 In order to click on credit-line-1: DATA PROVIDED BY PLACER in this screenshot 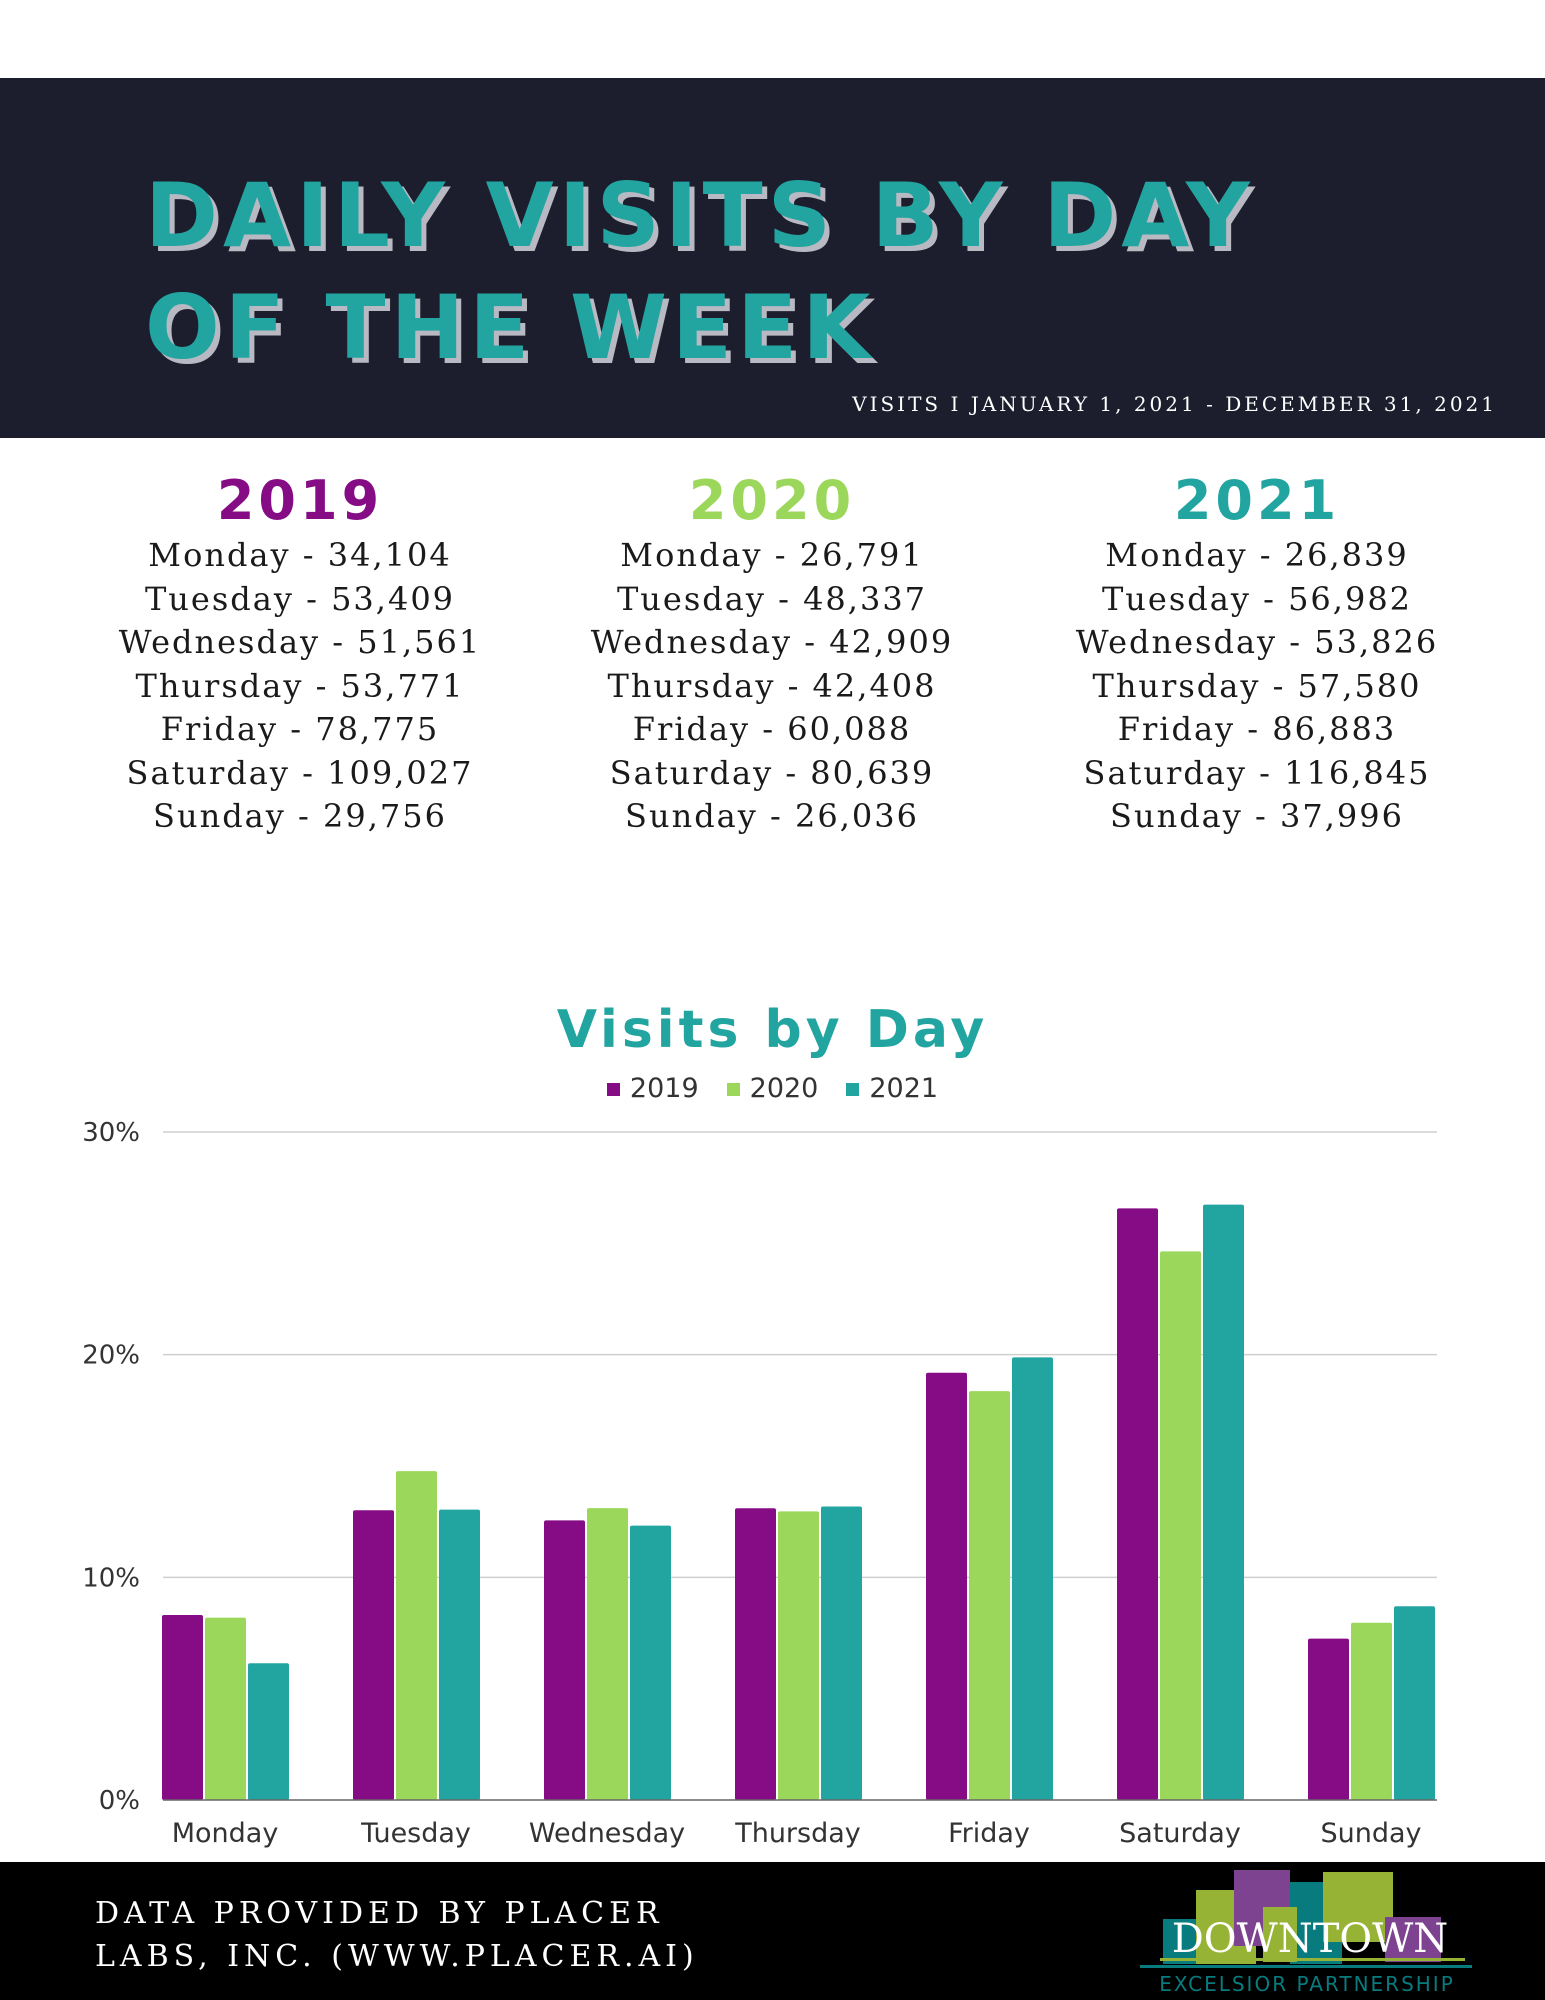, I will do `click(379, 1913)`.